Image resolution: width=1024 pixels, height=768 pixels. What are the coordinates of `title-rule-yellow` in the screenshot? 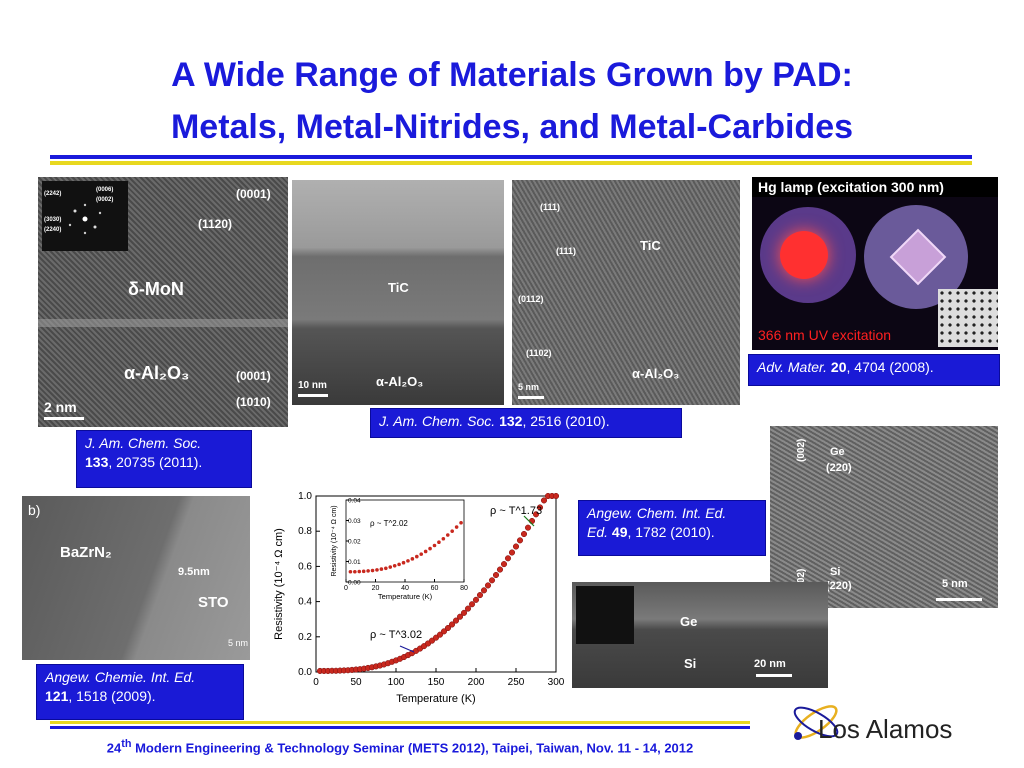 It's located at (511, 163).